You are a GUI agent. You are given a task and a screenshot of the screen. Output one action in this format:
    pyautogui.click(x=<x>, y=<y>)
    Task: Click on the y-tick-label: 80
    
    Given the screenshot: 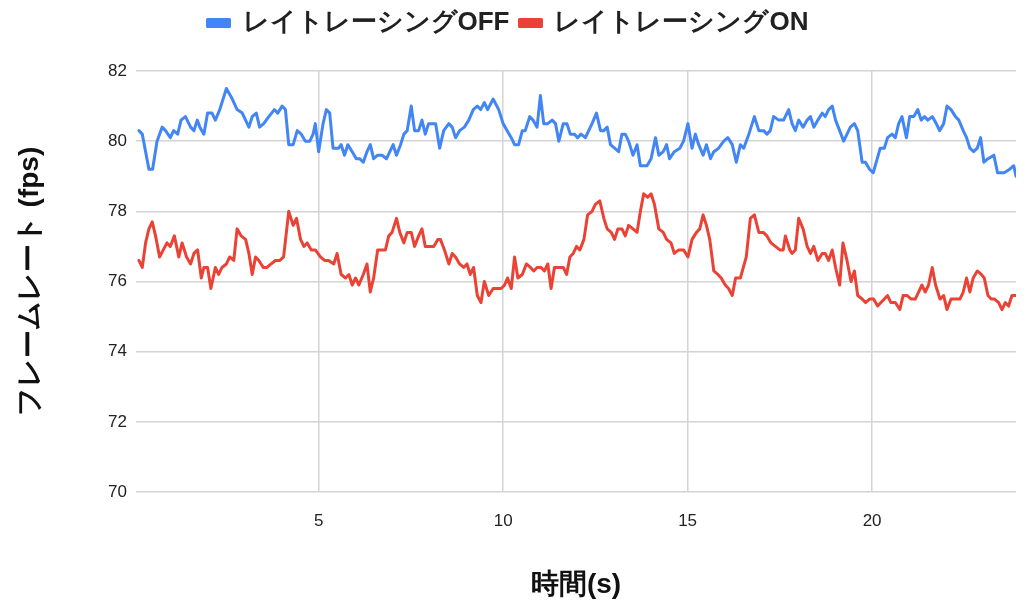 What is the action you would take?
    pyautogui.click(x=117, y=140)
    